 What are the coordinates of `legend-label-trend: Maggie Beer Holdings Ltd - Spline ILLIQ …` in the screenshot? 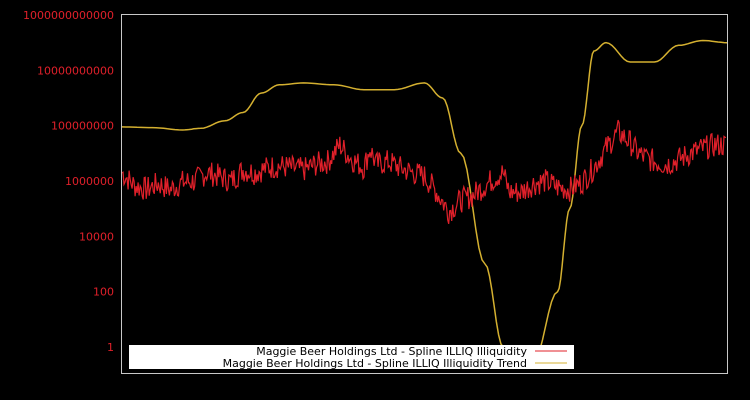 It's located at (375, 363).